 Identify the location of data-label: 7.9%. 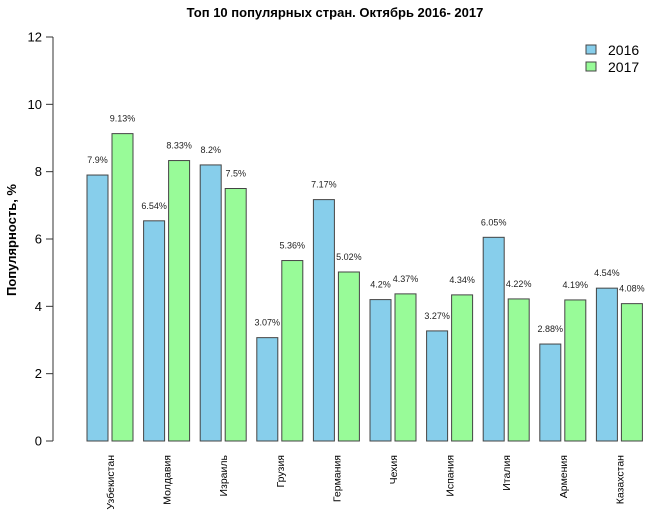
(97, 160).